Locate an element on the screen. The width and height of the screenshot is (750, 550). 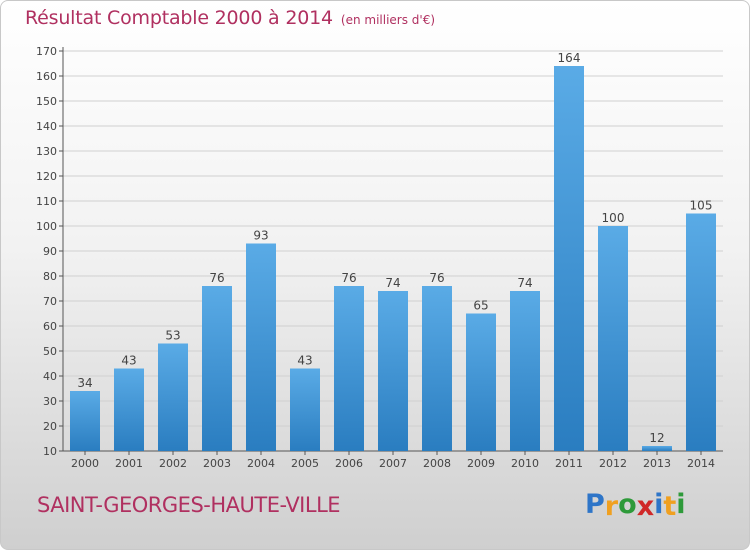
x-tick-label-2007: 2007 is located at coordinates (393, 463).